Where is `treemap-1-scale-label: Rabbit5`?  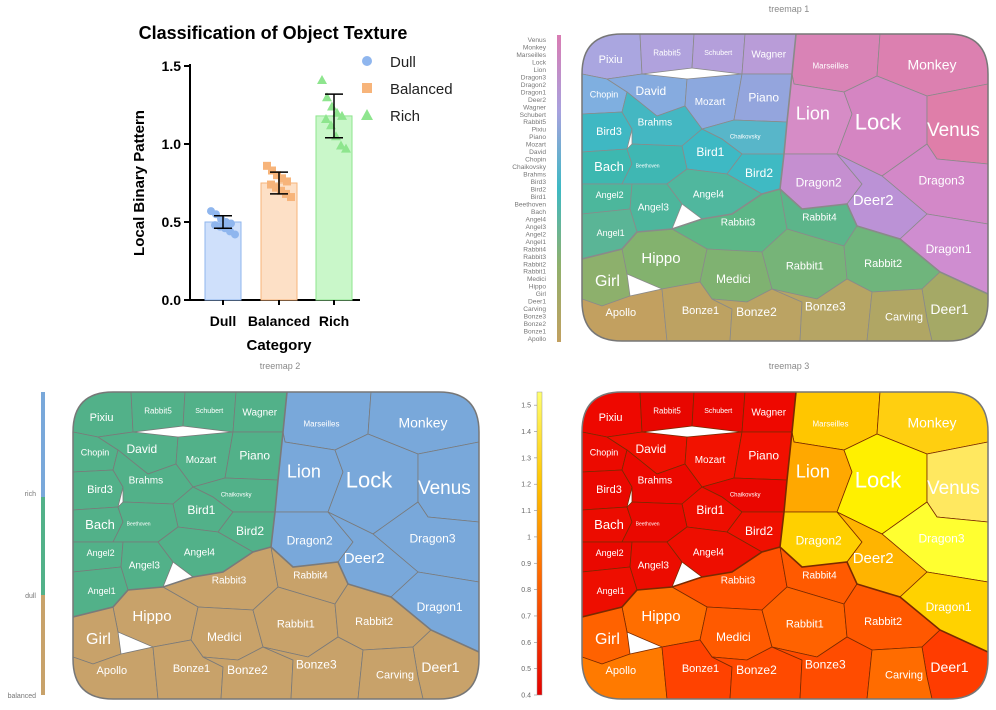 treemap-1-scale-label: Rabbit5 is located at coordinates (534, 122).